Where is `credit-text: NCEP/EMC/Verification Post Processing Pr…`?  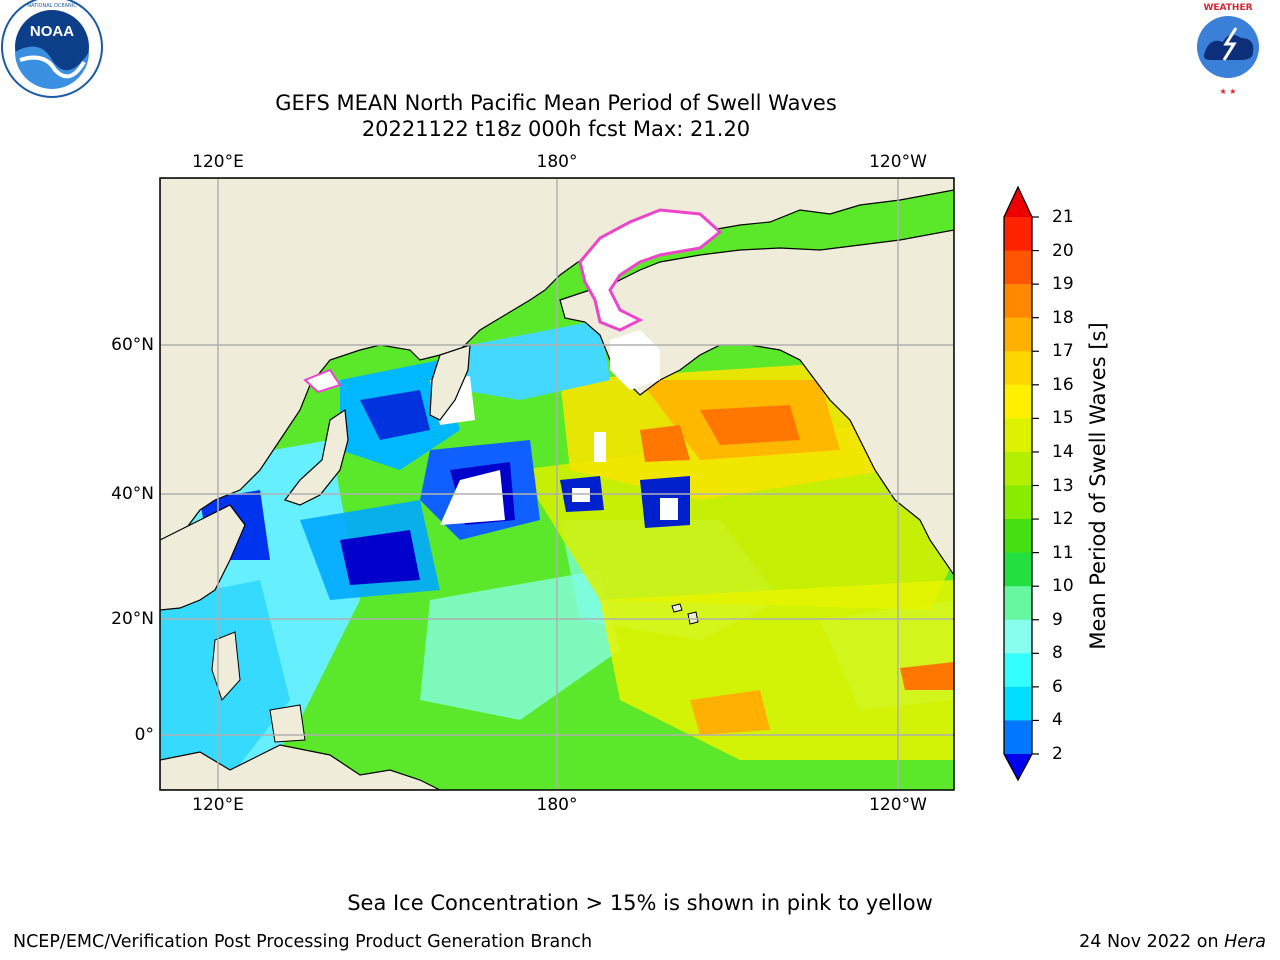 credit-text: NCEP/EMC/Verification Post Processing Pr… is located at coordinates (303, 942).